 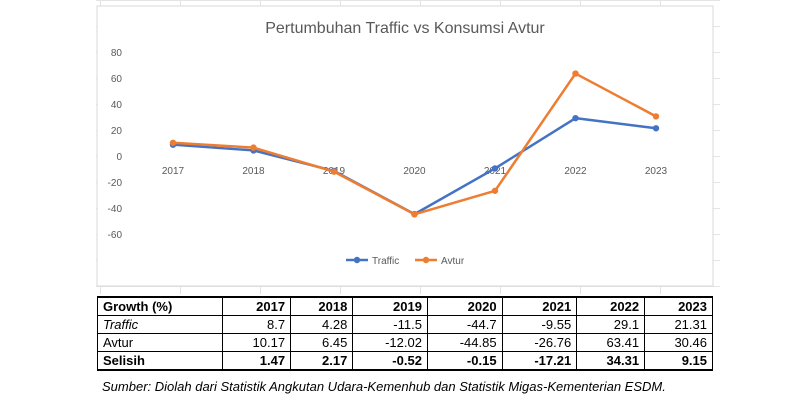 I want to click on chart-legend: Traffic Avtur, so click(x=405, y=261).